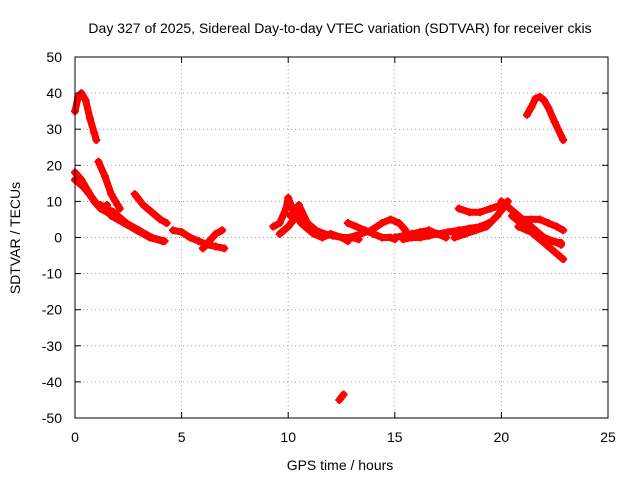 The image size is (640, 480). Describe the element at coordinates (54, 129) in the screenshot. I see `y-tick-label: 30` at that location.